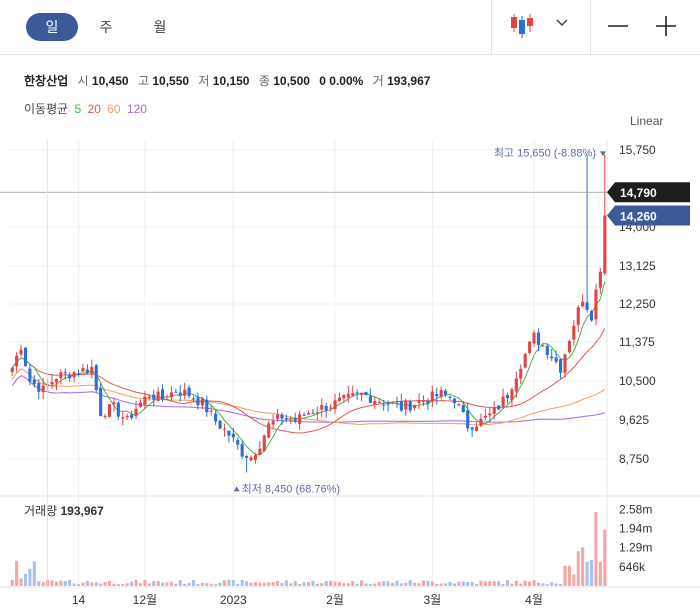 The image size is (700, 612). I want to click on close-label: 종, so click(264, 81).